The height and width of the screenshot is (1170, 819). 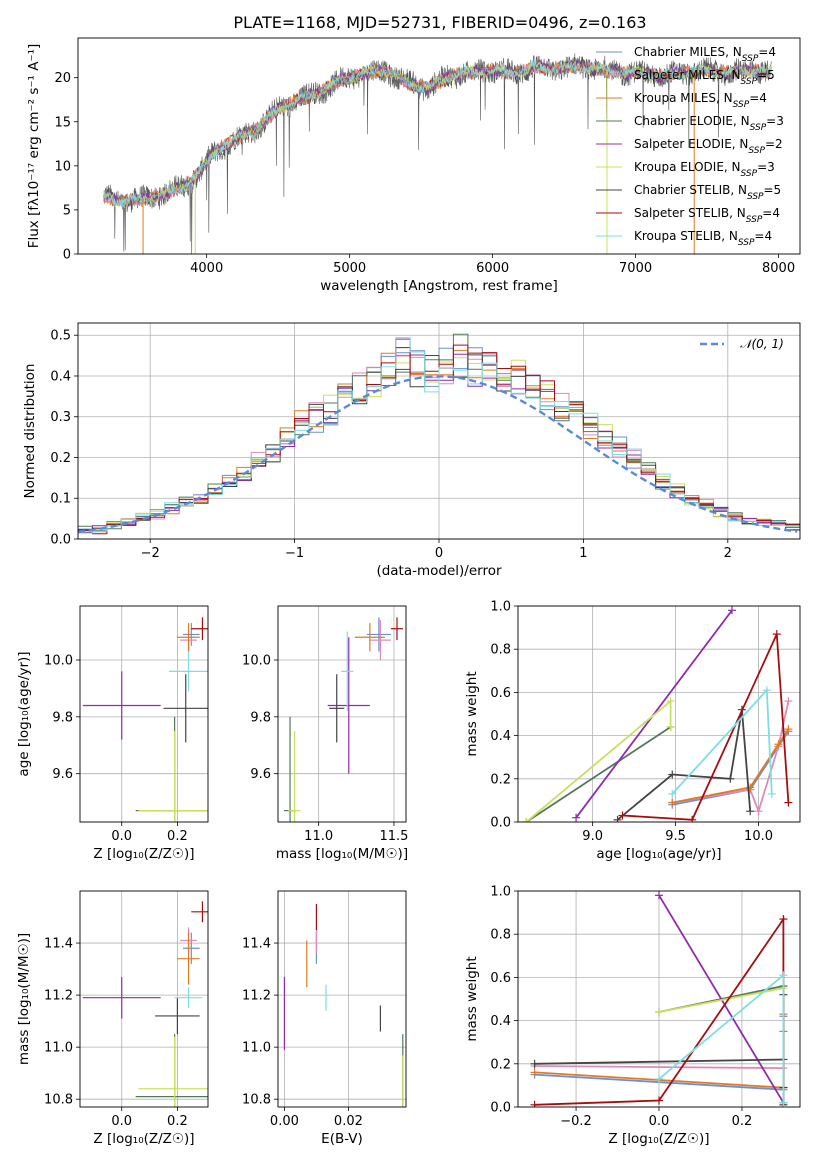 I want to click on spectrum-line, so click(x=437, y=134).